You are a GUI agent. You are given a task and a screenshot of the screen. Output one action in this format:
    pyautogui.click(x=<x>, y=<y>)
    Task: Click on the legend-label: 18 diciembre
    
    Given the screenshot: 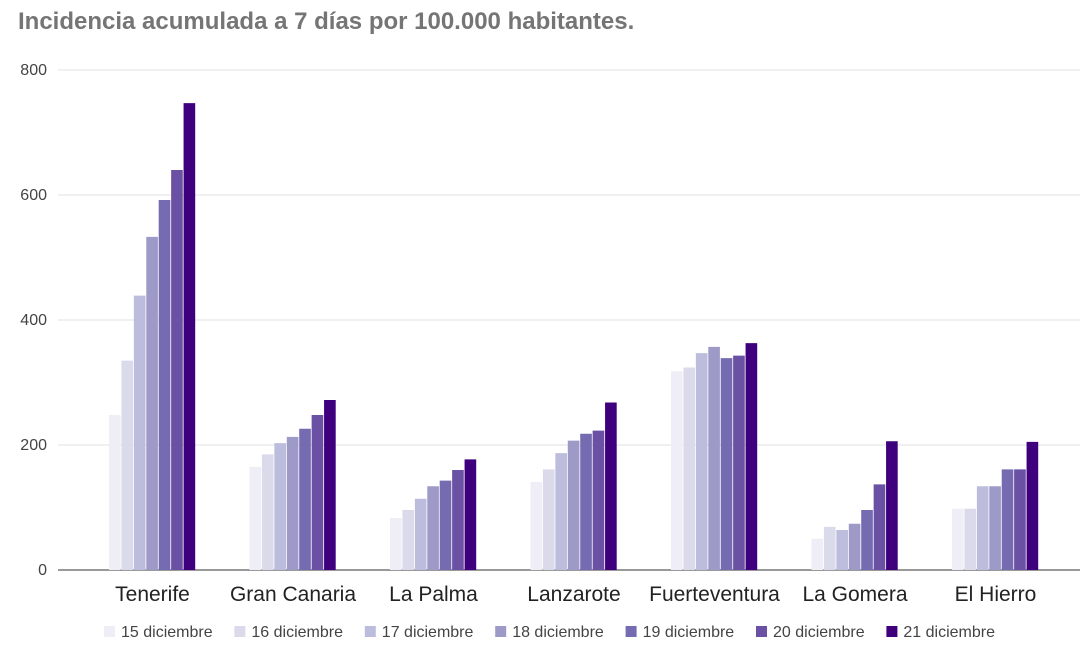 What is the action you would take?
    pyautogui.click(x=558, y=632)
    